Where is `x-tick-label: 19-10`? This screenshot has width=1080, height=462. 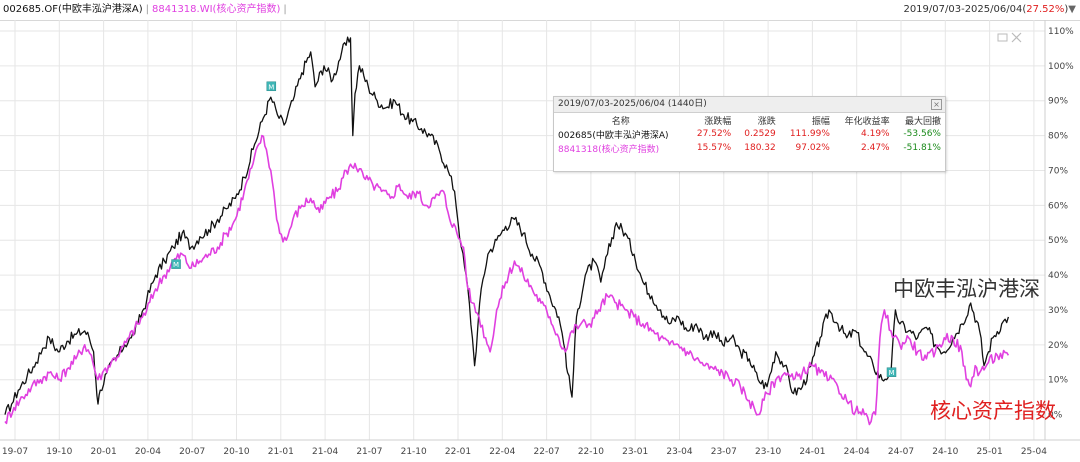
x-tick-label: 19-10 is located at coordinates (59, 452).